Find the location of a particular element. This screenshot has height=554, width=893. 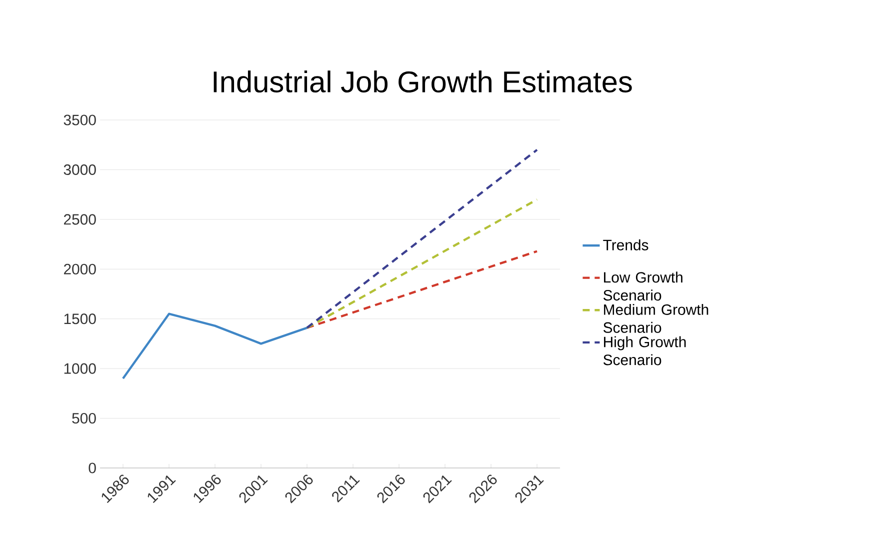

y-tick-label: 1000 is located at coordinates (80, 368).